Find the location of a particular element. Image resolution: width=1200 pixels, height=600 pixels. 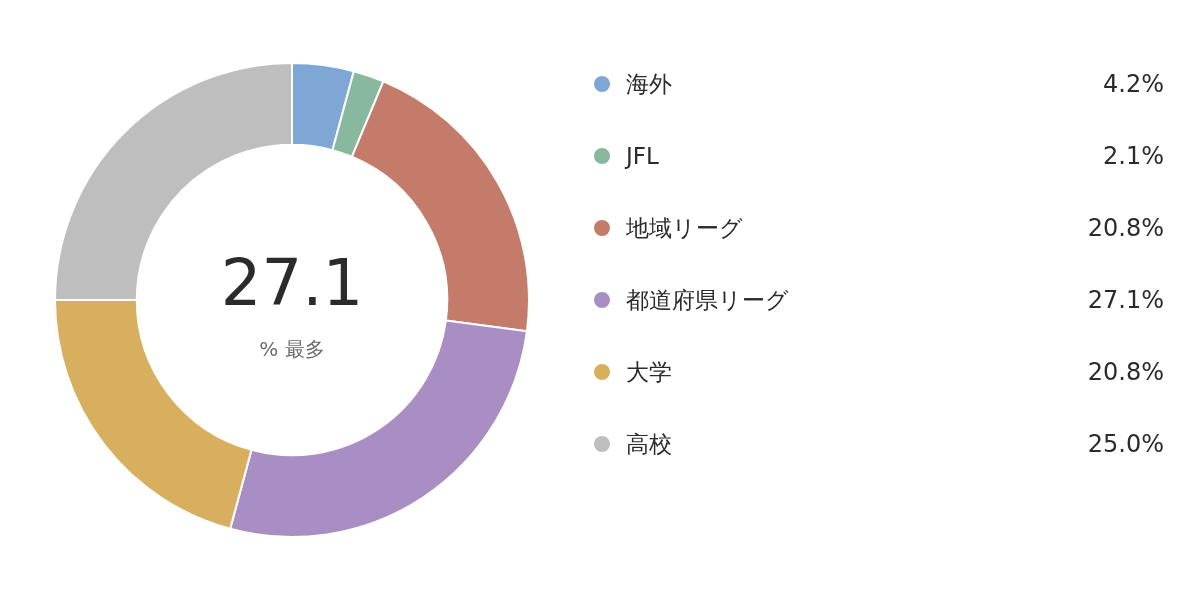

data-label: 2.1% is located at coordinates (1133, 156).